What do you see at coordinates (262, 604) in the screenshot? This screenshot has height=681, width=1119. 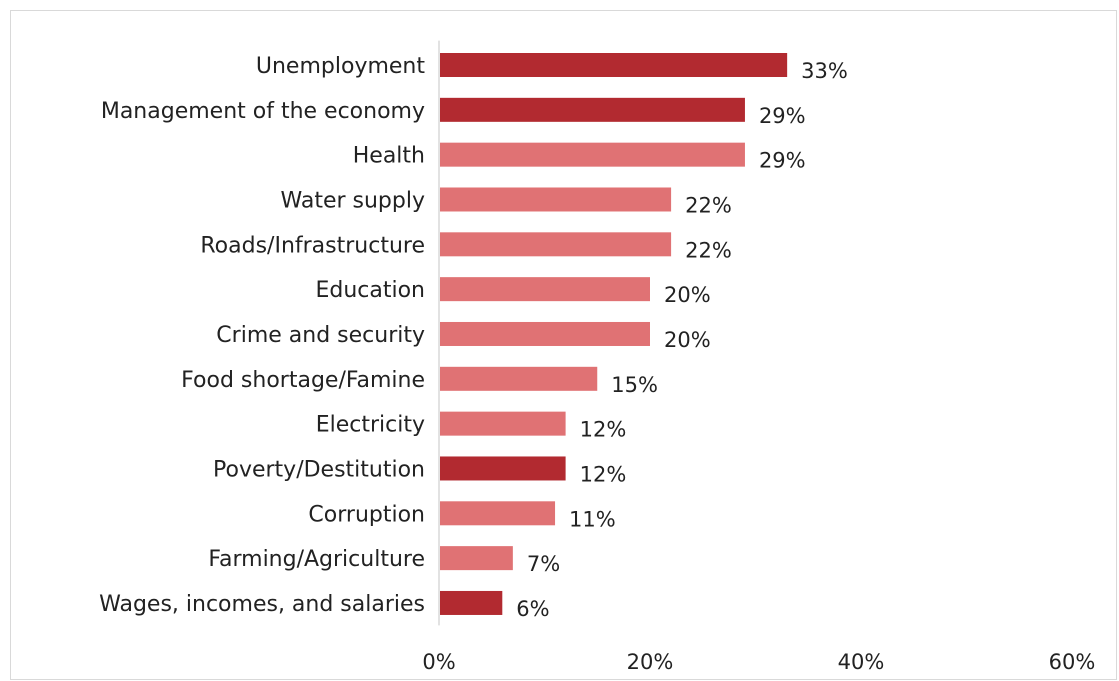 I see `category-label: Wages, incomes, and salaries` at bounding box center [262, 604].